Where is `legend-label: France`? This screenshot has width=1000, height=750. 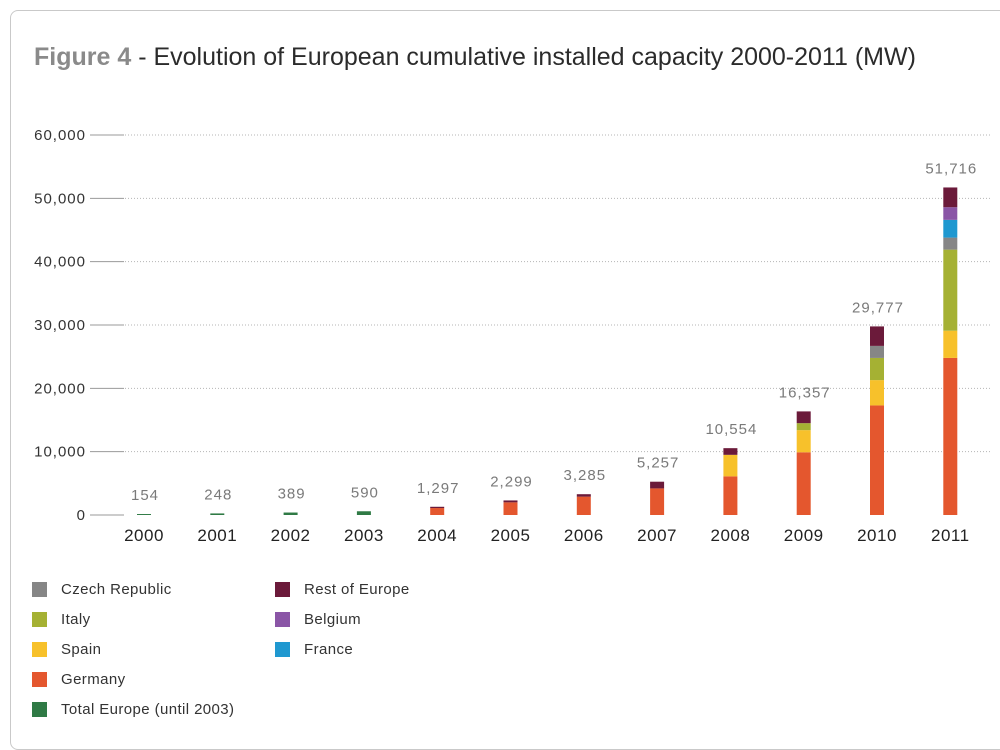 legend-label: France is located at coordinates (329, 649).